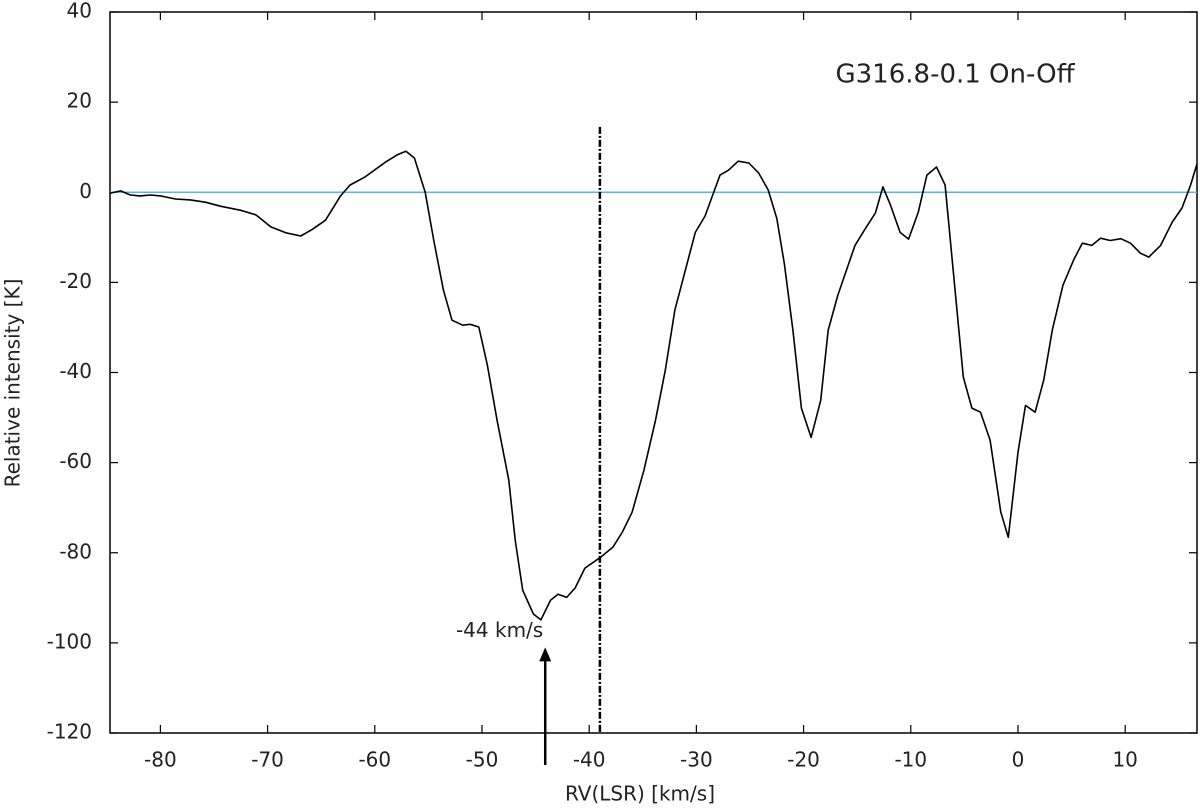  I want to click on x-axis-label: RV(LSR) [km/s], so click(640, 794).